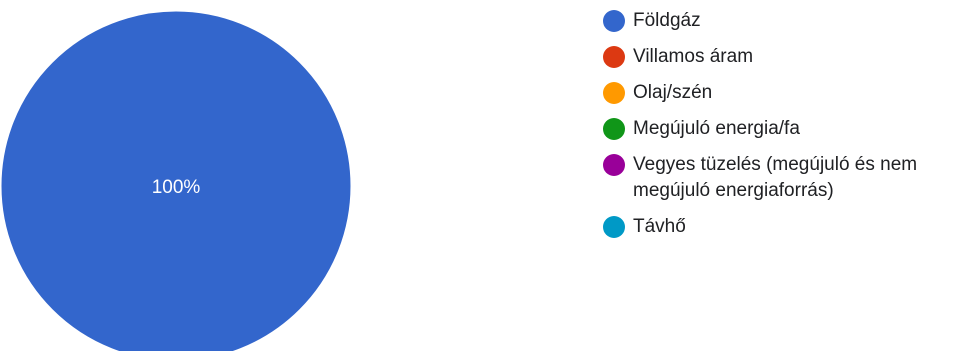 Image resolution: width=980 pixels, height=351 pixels. Describe the element at coordinates (673, 92) in the screenshot. I see `legend-label: Olaj/szén` at that location.